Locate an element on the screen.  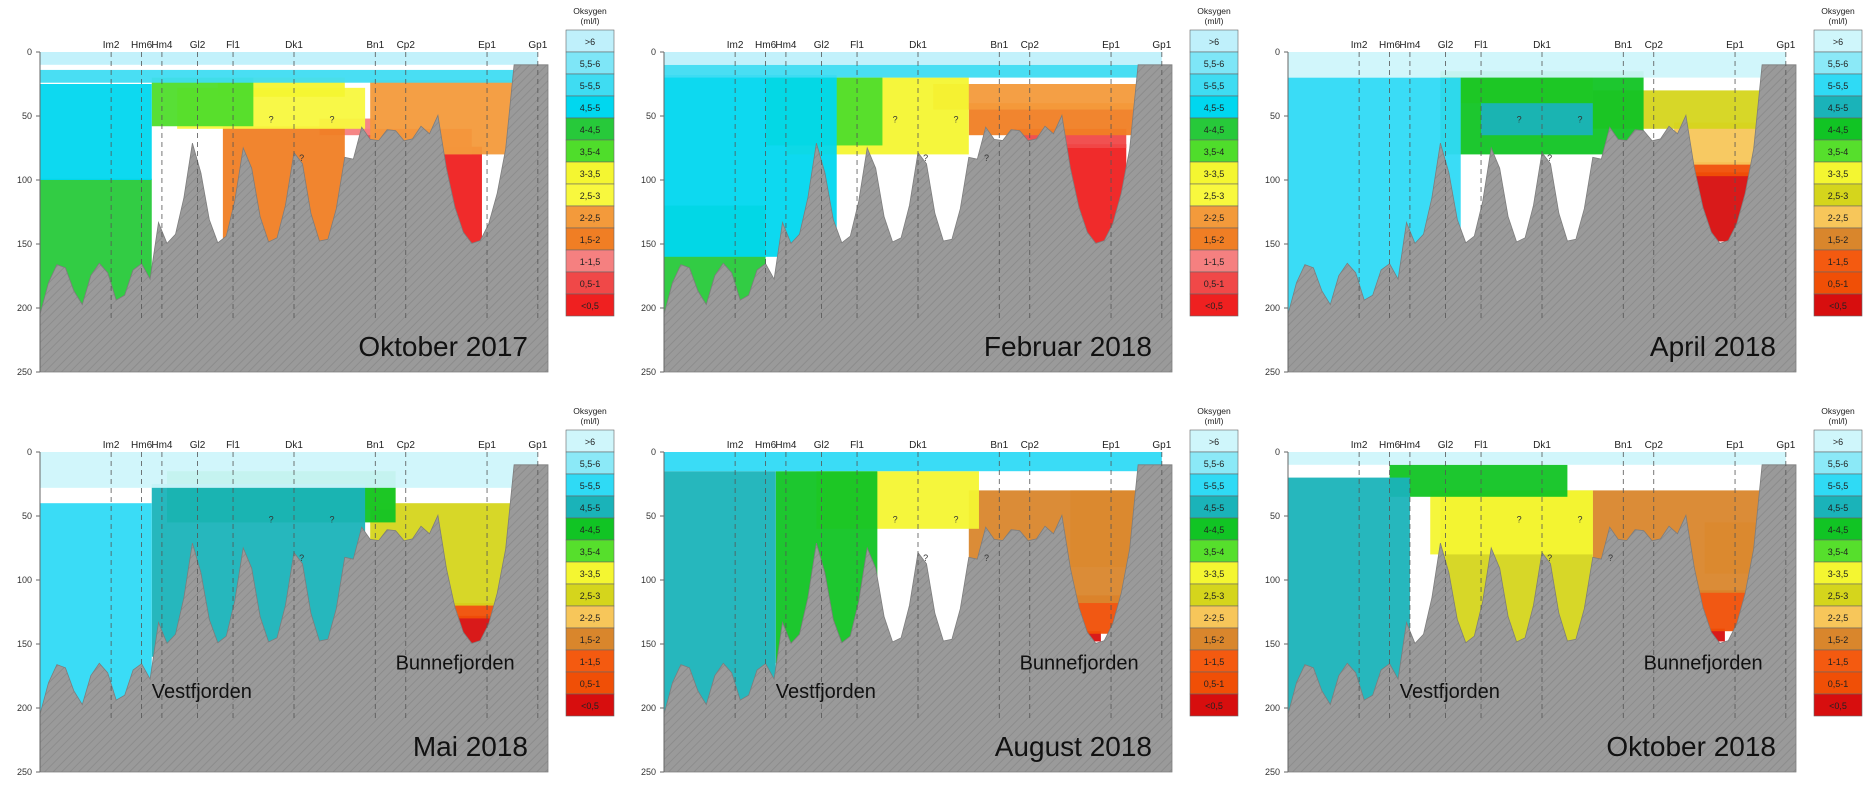
chart-title: Oktober 2017 is located at coordinates (443, 346).